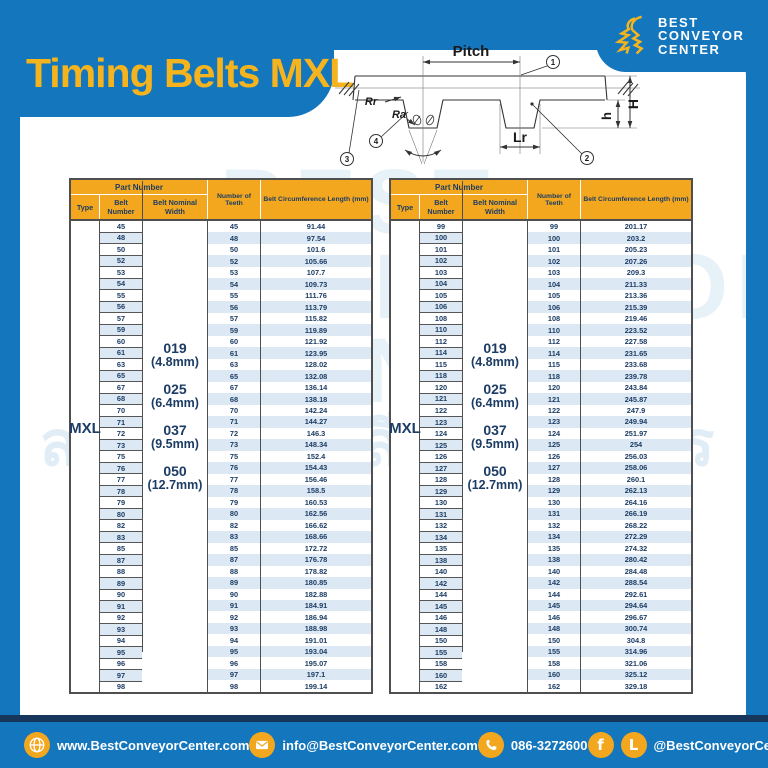 The image size is (768, 768). What do you see at coordinates (636, 571) in the screenshot?
I see `len-cell: 284.48` at bounding box center [636, 571].